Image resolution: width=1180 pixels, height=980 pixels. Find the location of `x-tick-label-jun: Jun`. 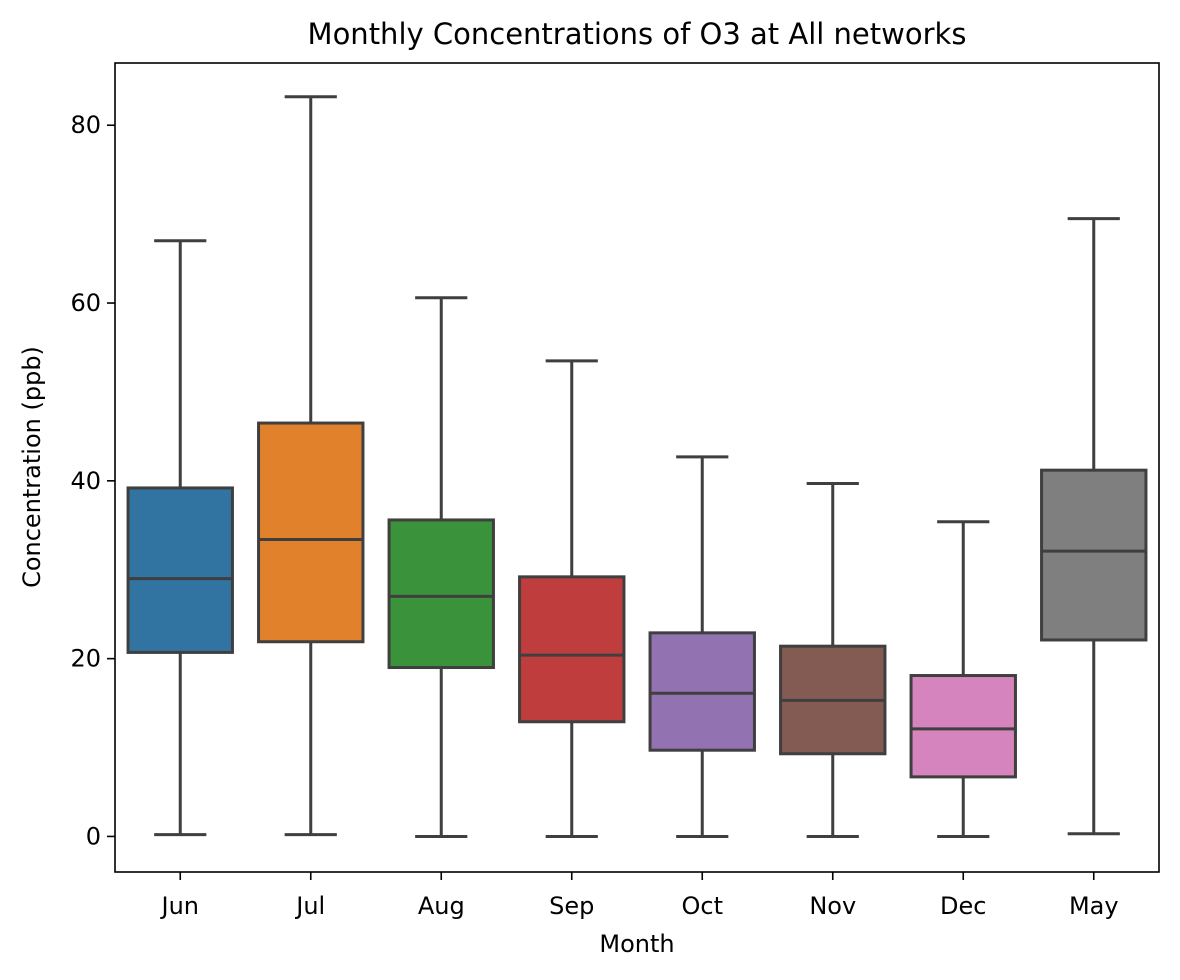

x-tick-label-jun: Jun is located at coordinates (180, 906).